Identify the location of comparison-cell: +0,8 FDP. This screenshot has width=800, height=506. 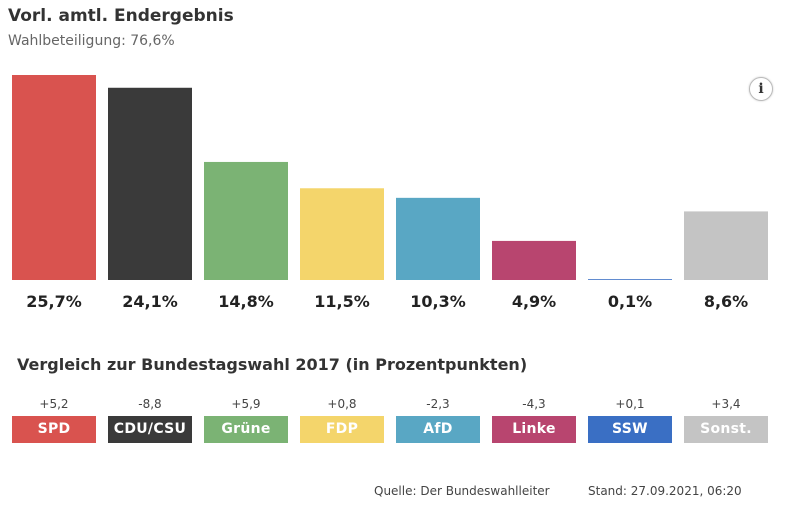
(342, 418).